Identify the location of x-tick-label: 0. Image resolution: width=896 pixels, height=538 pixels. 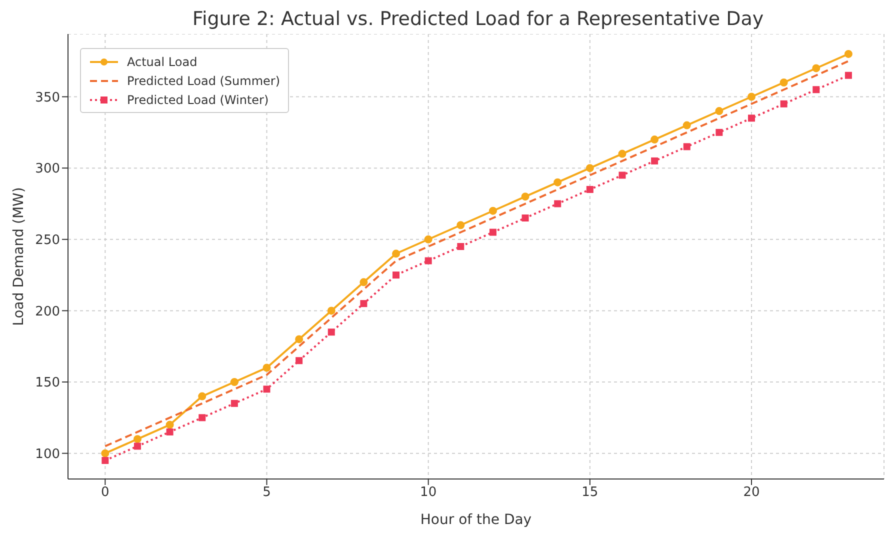
(105, 492).